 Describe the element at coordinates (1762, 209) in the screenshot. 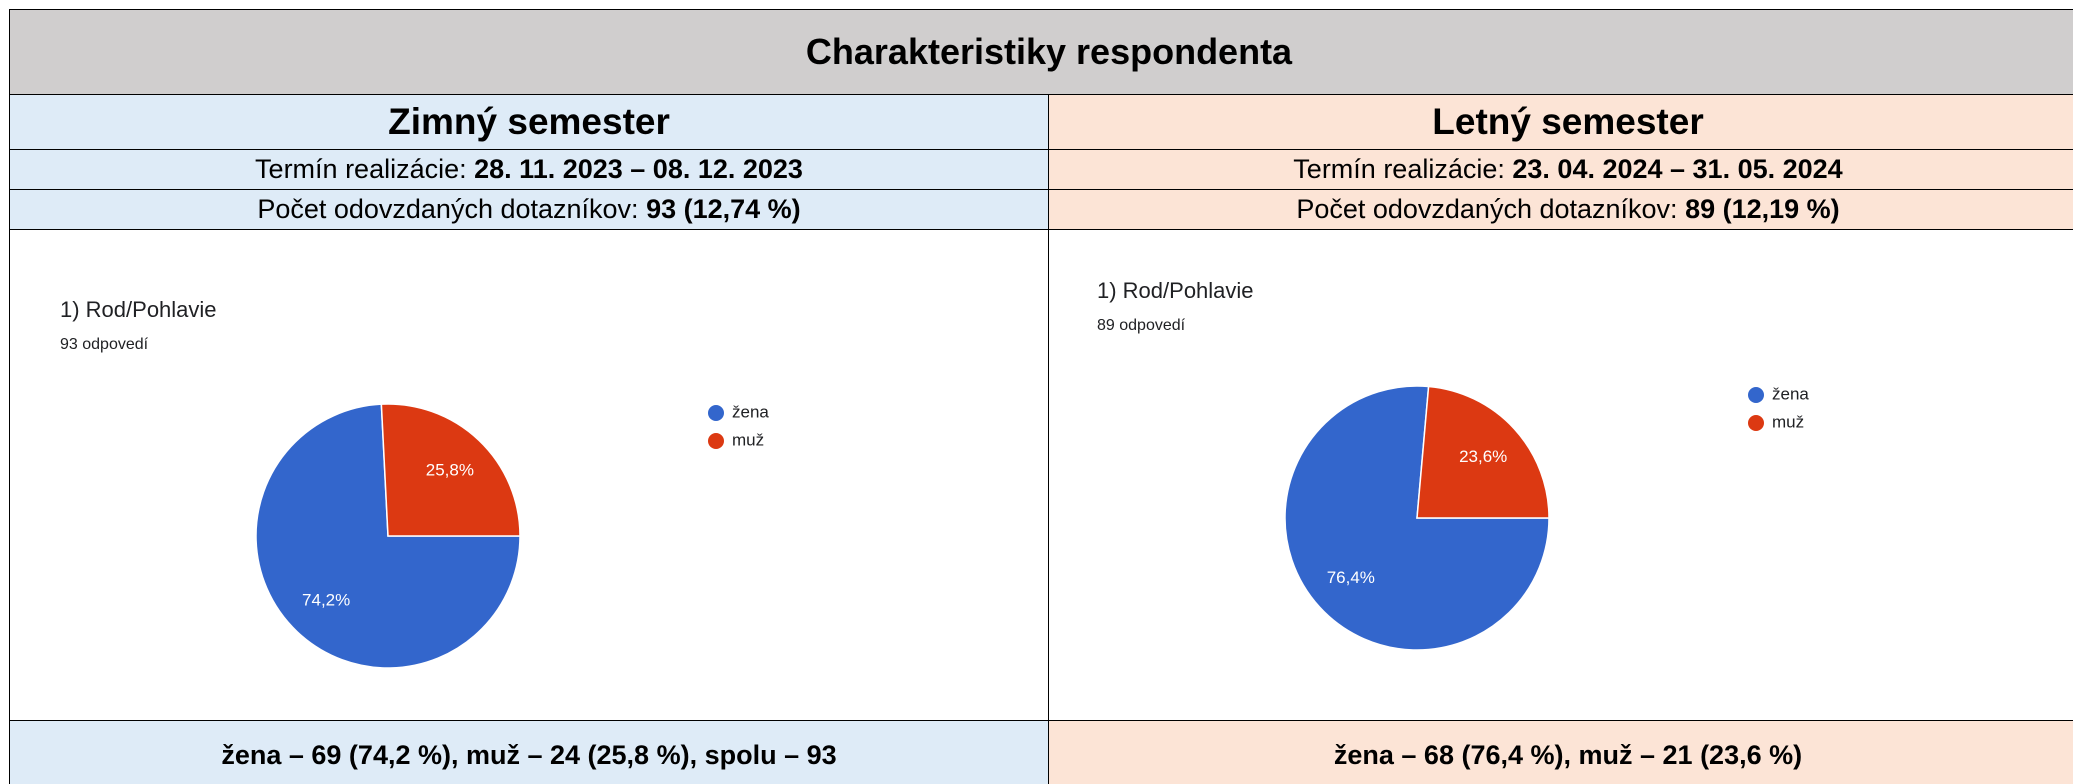

I see `count-value: 89 (12,19 %)` at that location.